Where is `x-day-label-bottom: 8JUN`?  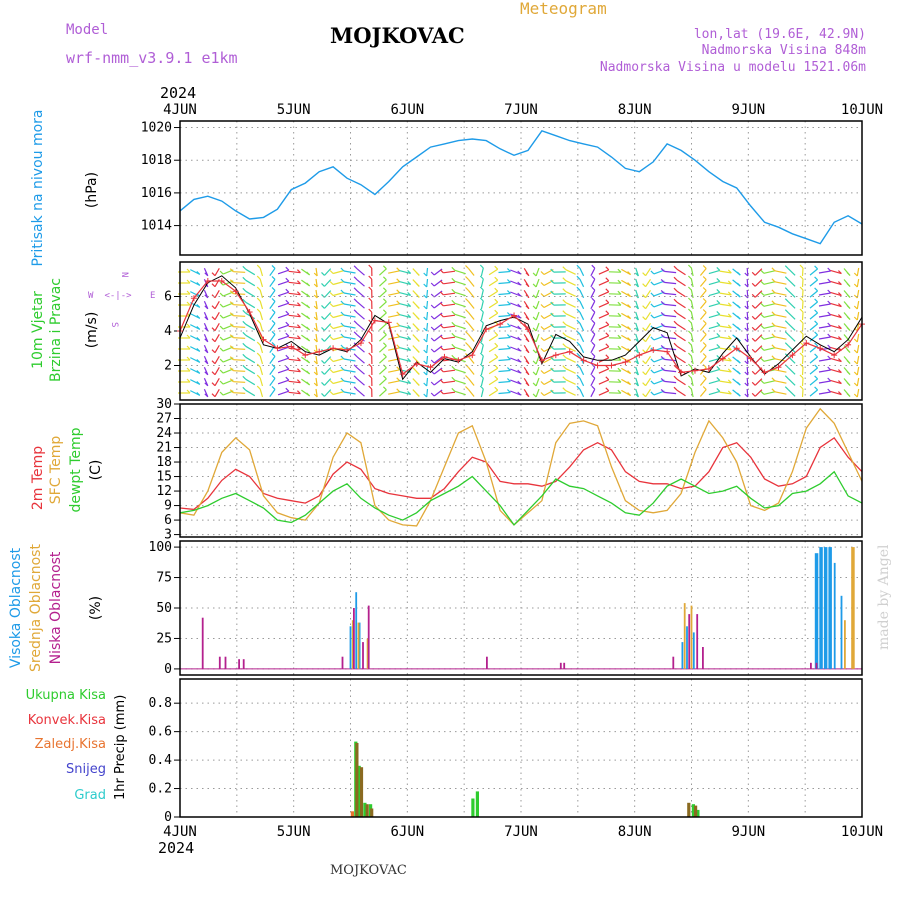 x-day-label-bottom: 8JUN is located at coordinates (635, 832).